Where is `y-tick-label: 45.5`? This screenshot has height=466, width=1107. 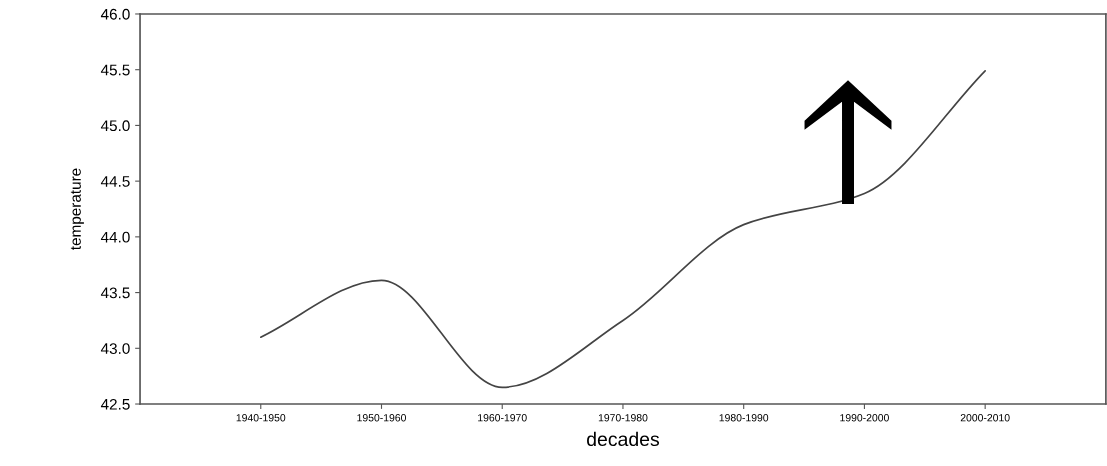 y-tick-label: 45.5 is located at coordinates (115, 70).